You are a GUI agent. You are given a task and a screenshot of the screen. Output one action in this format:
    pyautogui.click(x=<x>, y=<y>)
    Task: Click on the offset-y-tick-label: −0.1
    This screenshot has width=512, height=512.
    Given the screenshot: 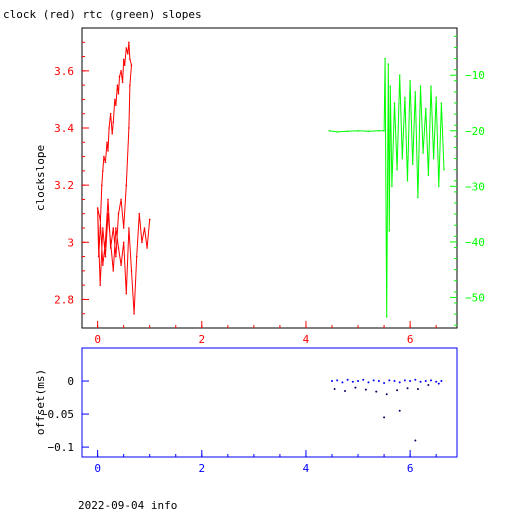 What is the action you would take?
    pyautogui.click(x=61, y=447)
    